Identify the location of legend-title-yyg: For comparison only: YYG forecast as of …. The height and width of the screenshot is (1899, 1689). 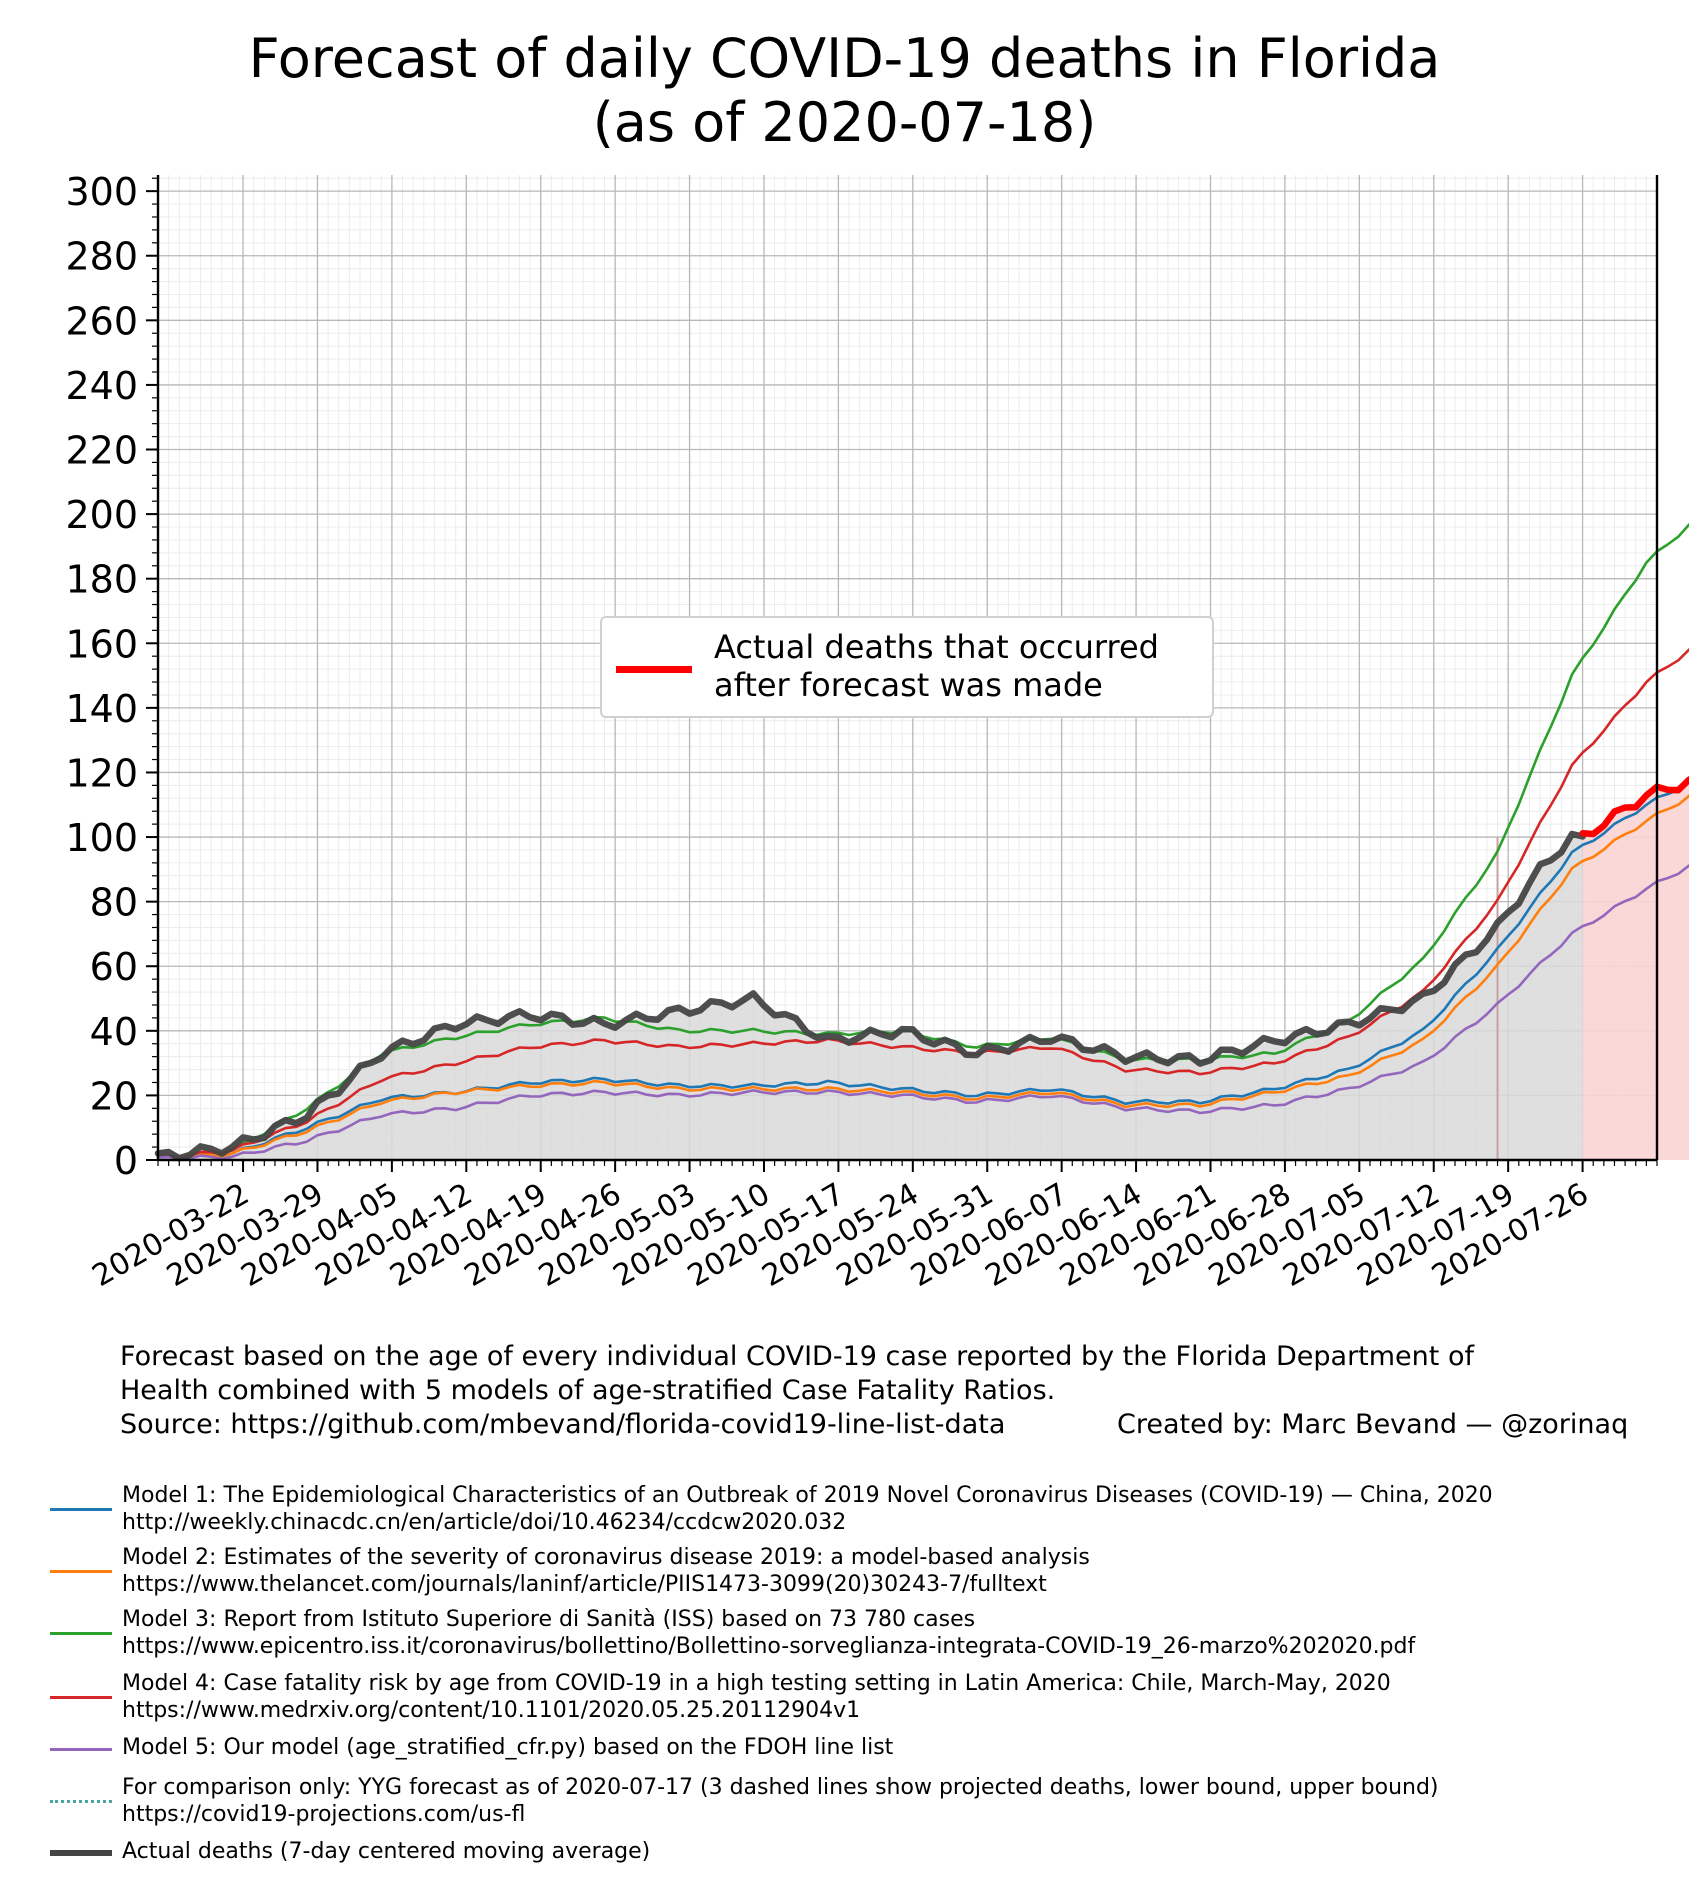
(780, 1787).